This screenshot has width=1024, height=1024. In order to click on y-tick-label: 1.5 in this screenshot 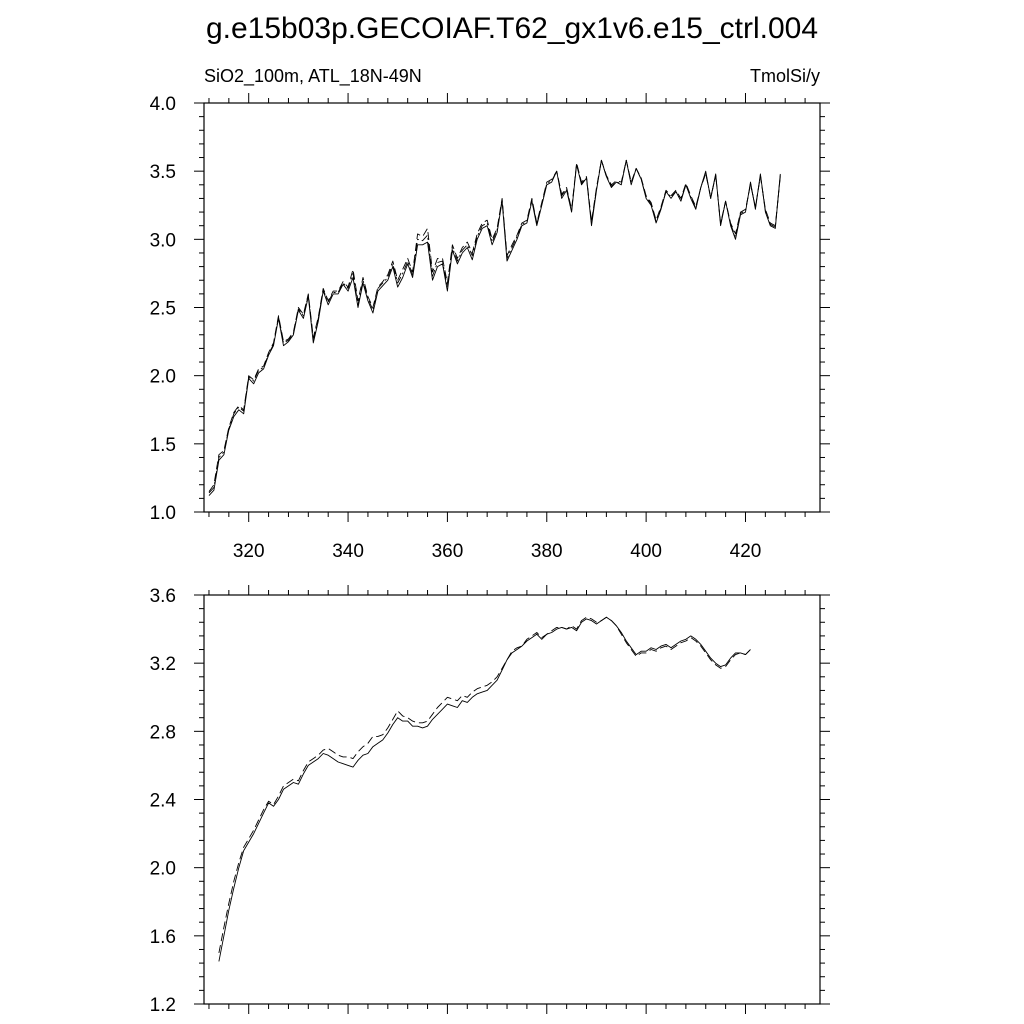, I will do `click(163, 445)`.